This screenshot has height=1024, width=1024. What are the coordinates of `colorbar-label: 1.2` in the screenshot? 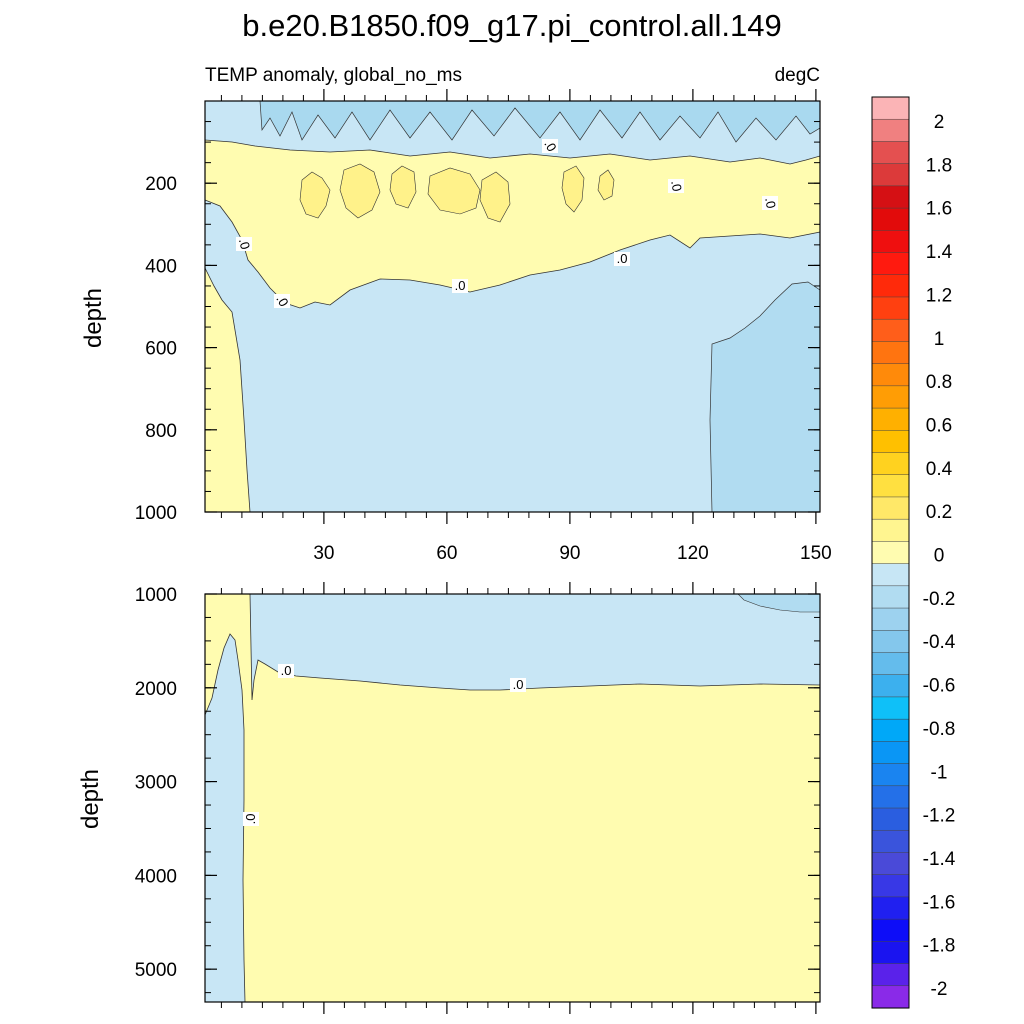 It's located at (939, 295).